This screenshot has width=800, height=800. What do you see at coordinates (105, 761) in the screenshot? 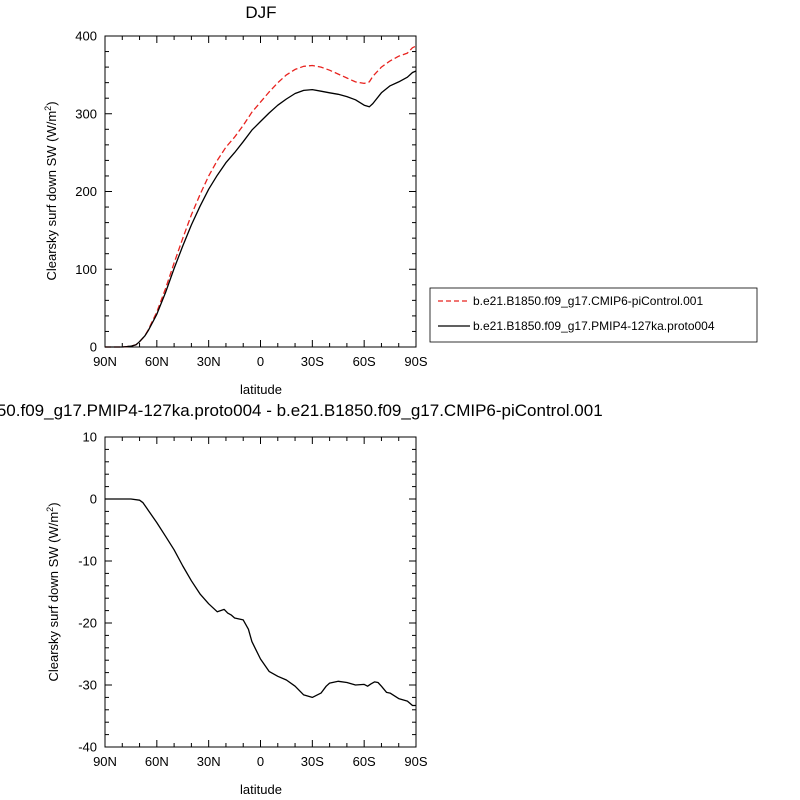
I see `bottom-x-tick-label: 90N` at bounding box center [105, 761].